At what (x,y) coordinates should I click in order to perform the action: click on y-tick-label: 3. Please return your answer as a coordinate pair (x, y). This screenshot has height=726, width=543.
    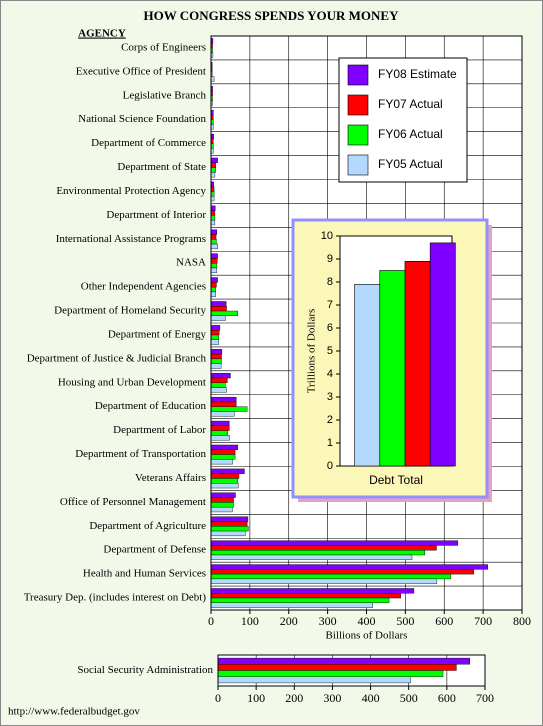
    Looking at the image, I should click on (330, 397).